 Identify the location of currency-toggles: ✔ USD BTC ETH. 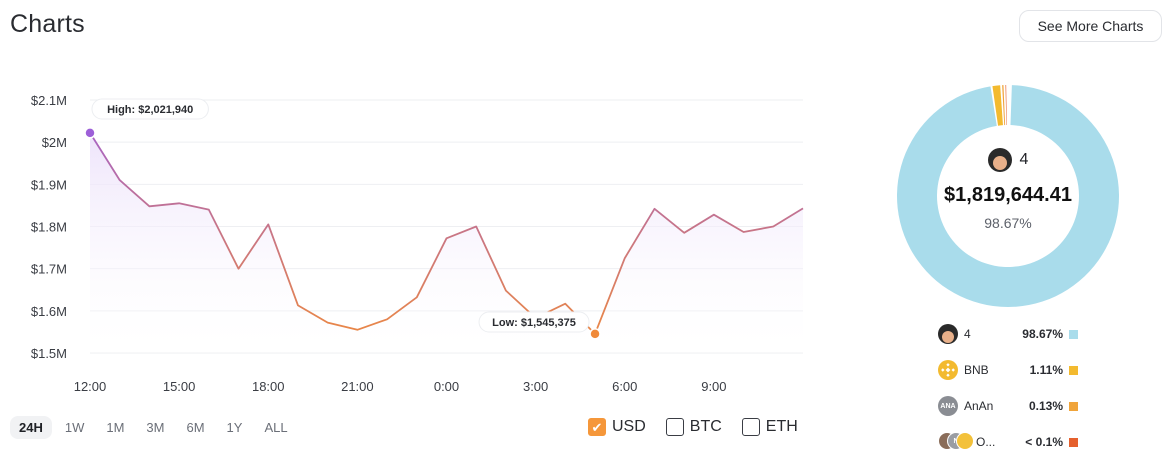
(693, 427).